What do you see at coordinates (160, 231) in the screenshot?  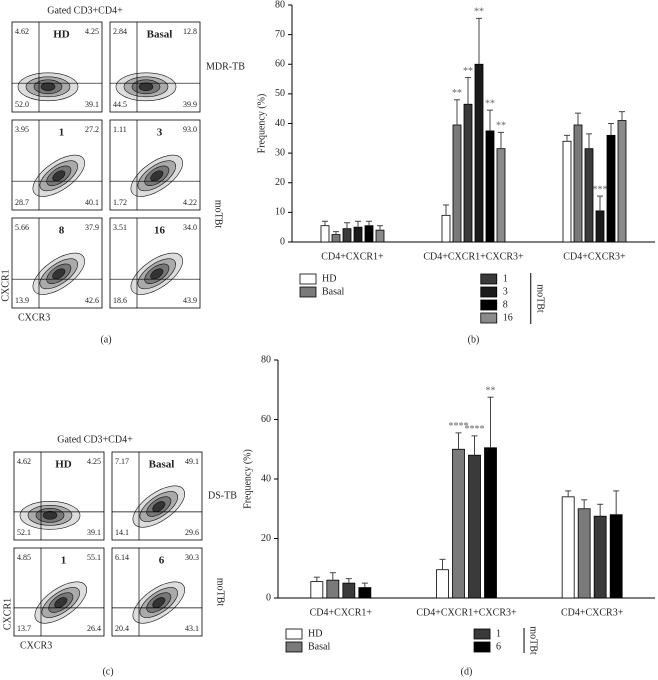 I see `plot-label: 16` at bounding box center [160, 231].